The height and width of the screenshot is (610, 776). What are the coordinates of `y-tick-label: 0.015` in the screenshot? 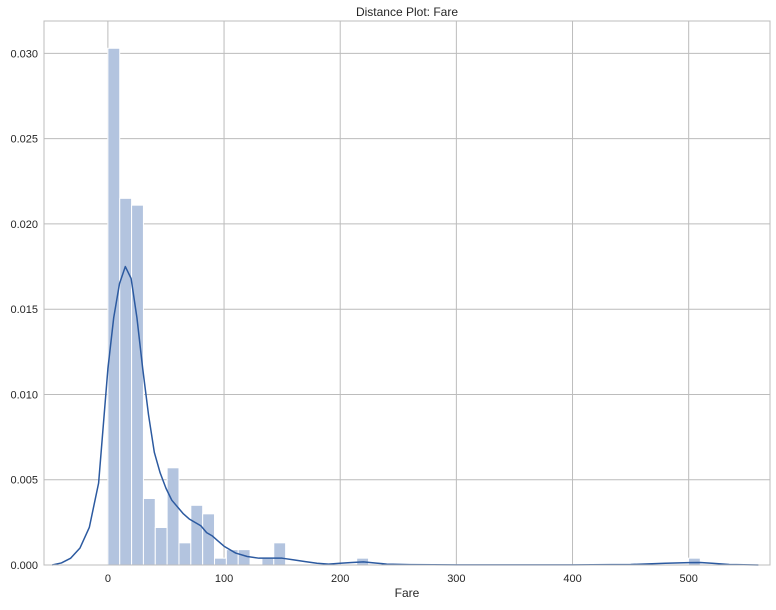 It's located at (24, 310).